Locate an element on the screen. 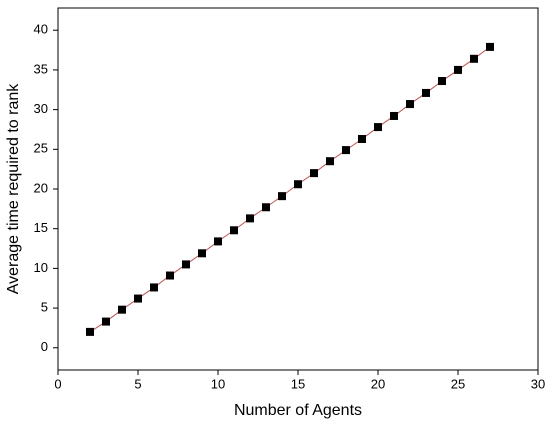 This screenshot has height=429, width=550. x-tick-label: 0 is located at coordinates (57, 383).